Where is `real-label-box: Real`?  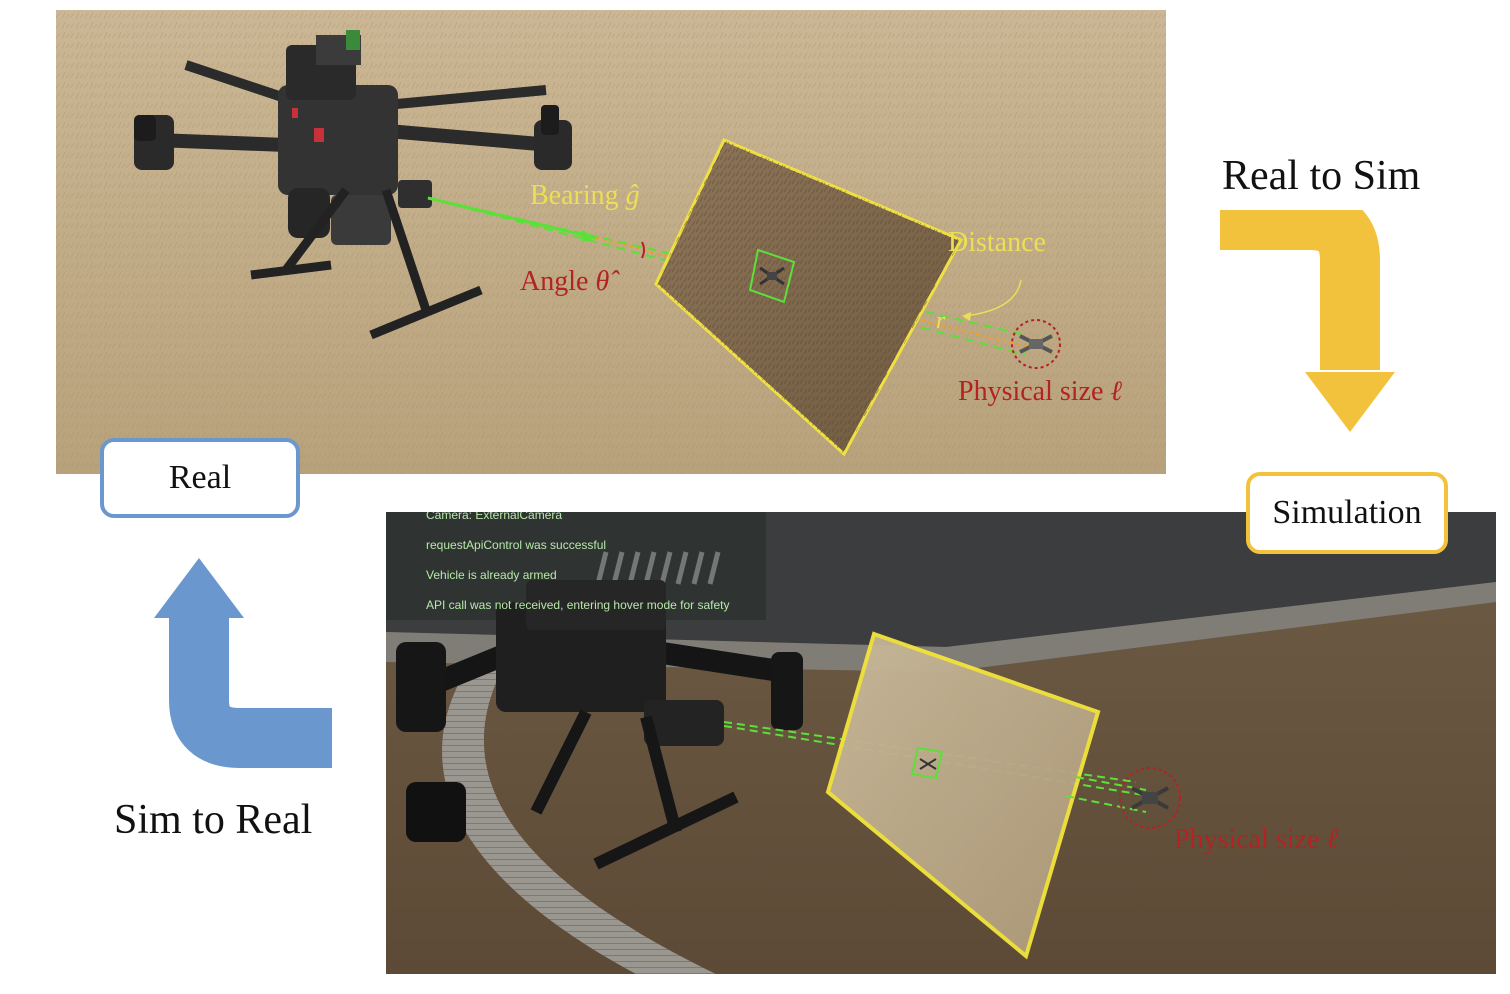 real-label-box: Real is located at coordinates (200, 478).